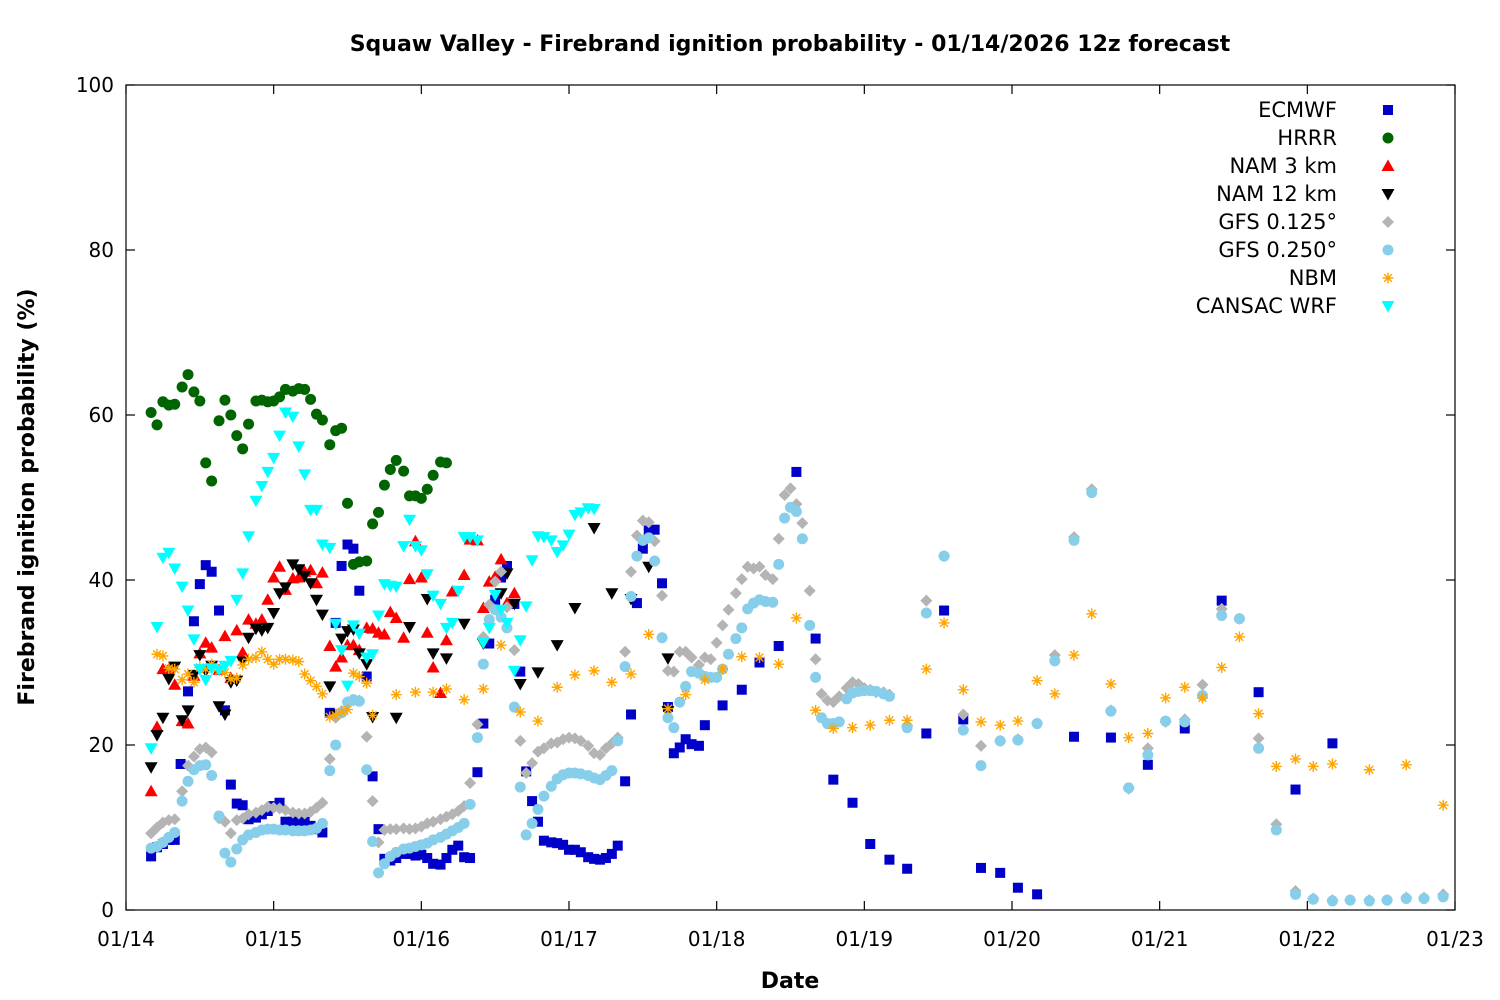 Image resolution: width=1500 pixels, height=1000 pixels. What do you see at coordinates (1283, 166) in the screenshot?
I see `legend-label-nam-3-km: NAM 3 km` at bounding box center [1283, 166].